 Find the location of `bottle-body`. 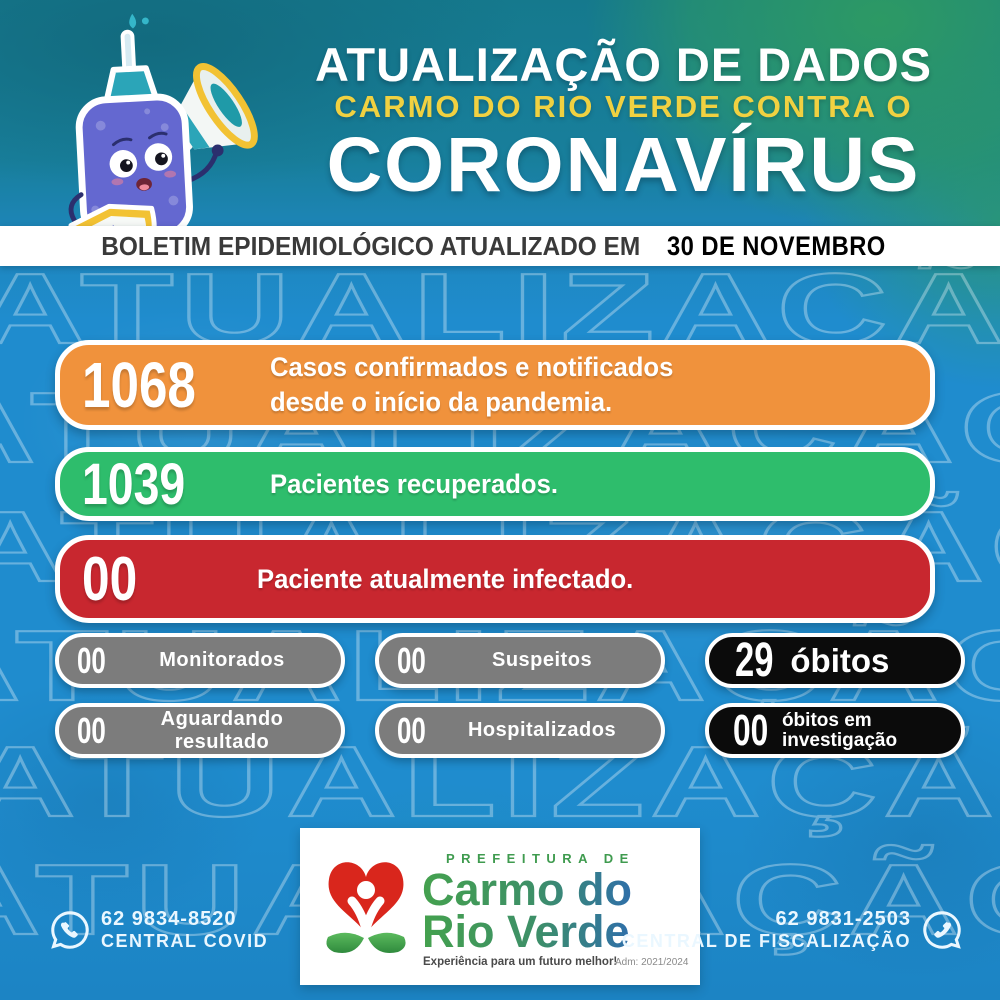

bottle-body is located at coordinates (134, 122).